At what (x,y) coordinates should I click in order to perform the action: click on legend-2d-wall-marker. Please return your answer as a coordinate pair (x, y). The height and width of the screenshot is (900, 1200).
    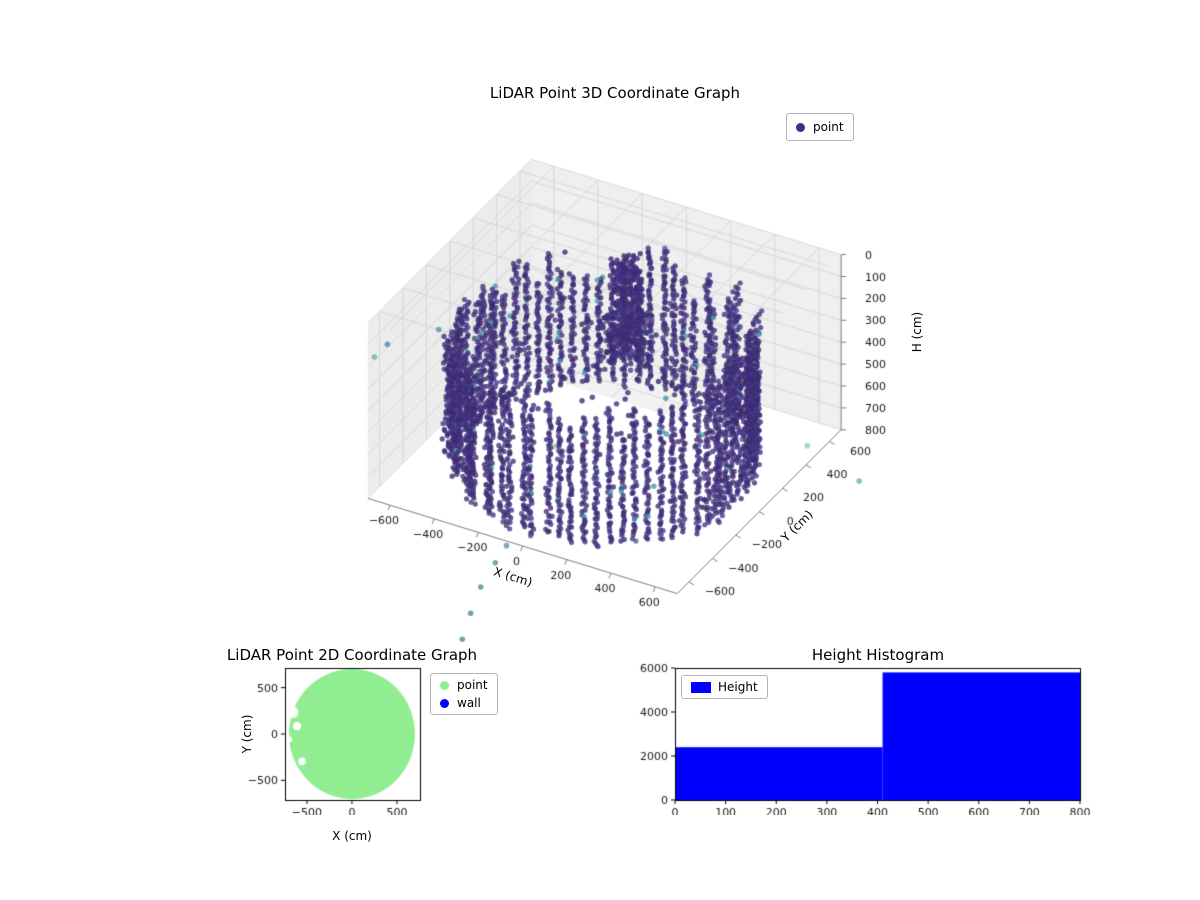
    Looking at the image, I should click on (444, 703).